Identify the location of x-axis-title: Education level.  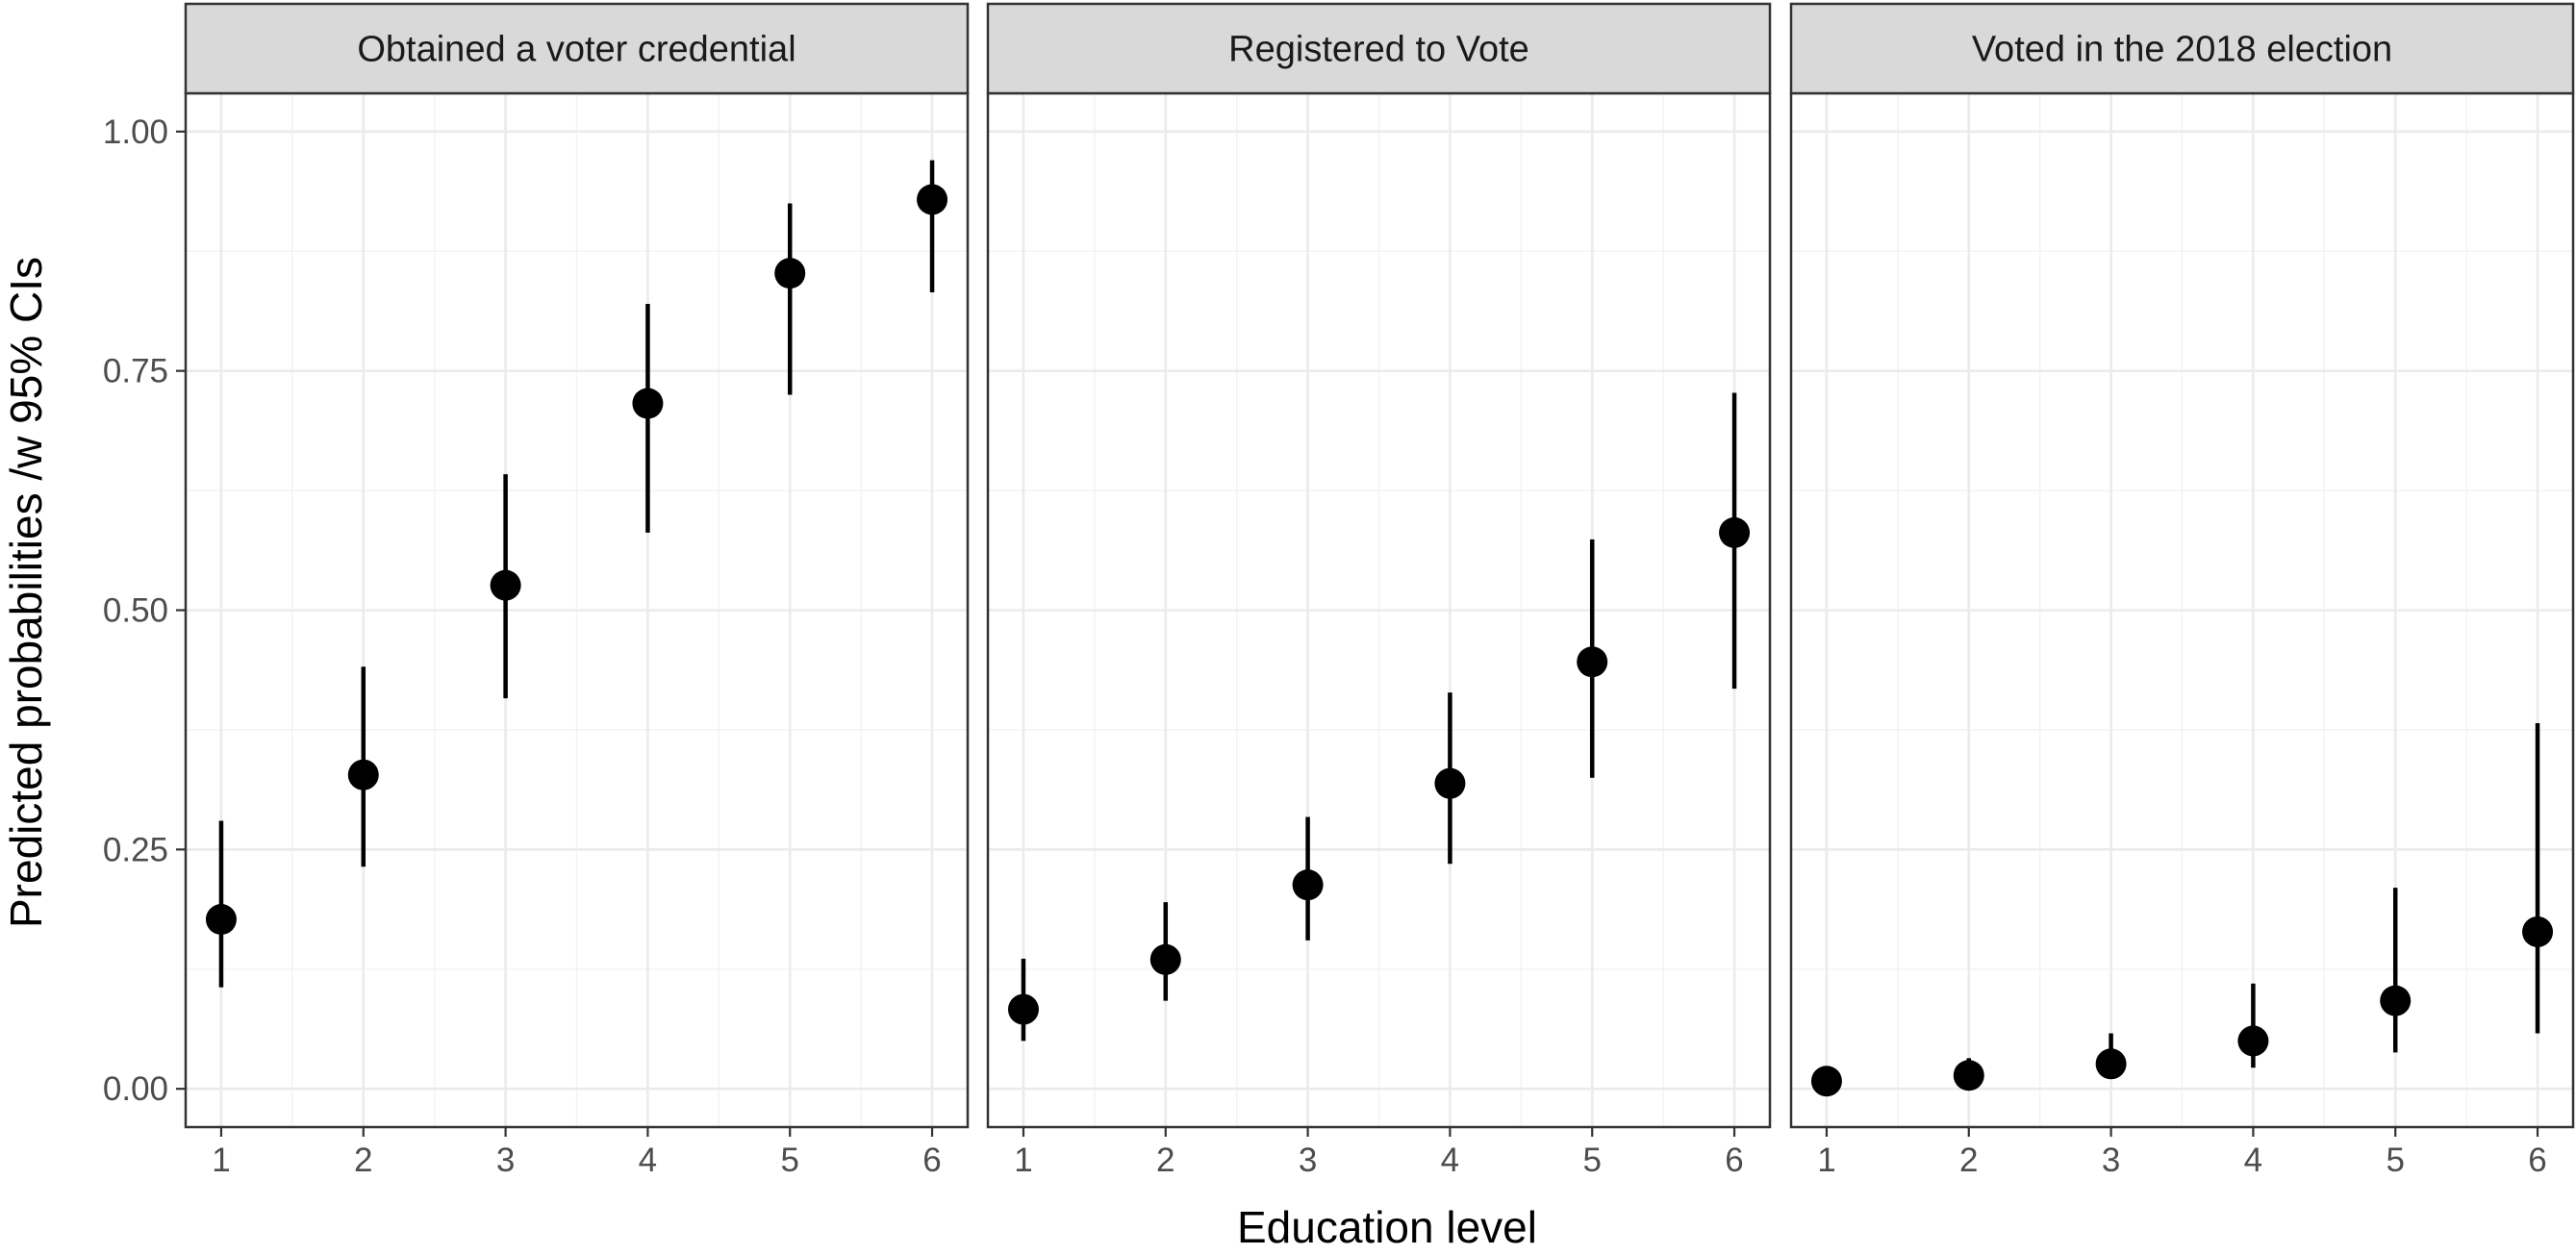
(1387, 1227).